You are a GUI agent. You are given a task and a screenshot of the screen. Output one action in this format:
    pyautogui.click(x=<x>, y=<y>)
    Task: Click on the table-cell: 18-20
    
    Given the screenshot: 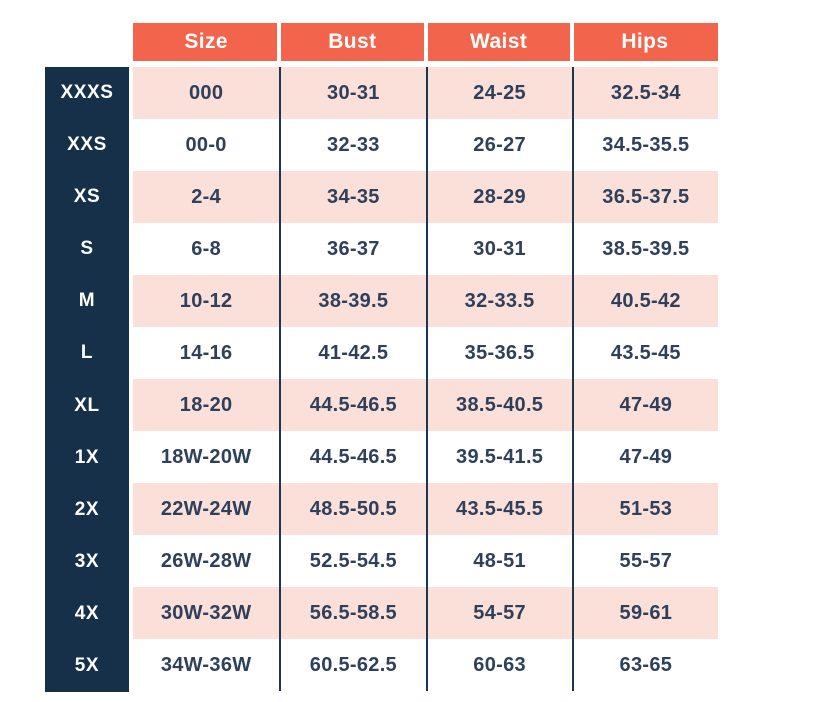 What is the action you would take?
    pyautogui.click(x=206, y=404)
    